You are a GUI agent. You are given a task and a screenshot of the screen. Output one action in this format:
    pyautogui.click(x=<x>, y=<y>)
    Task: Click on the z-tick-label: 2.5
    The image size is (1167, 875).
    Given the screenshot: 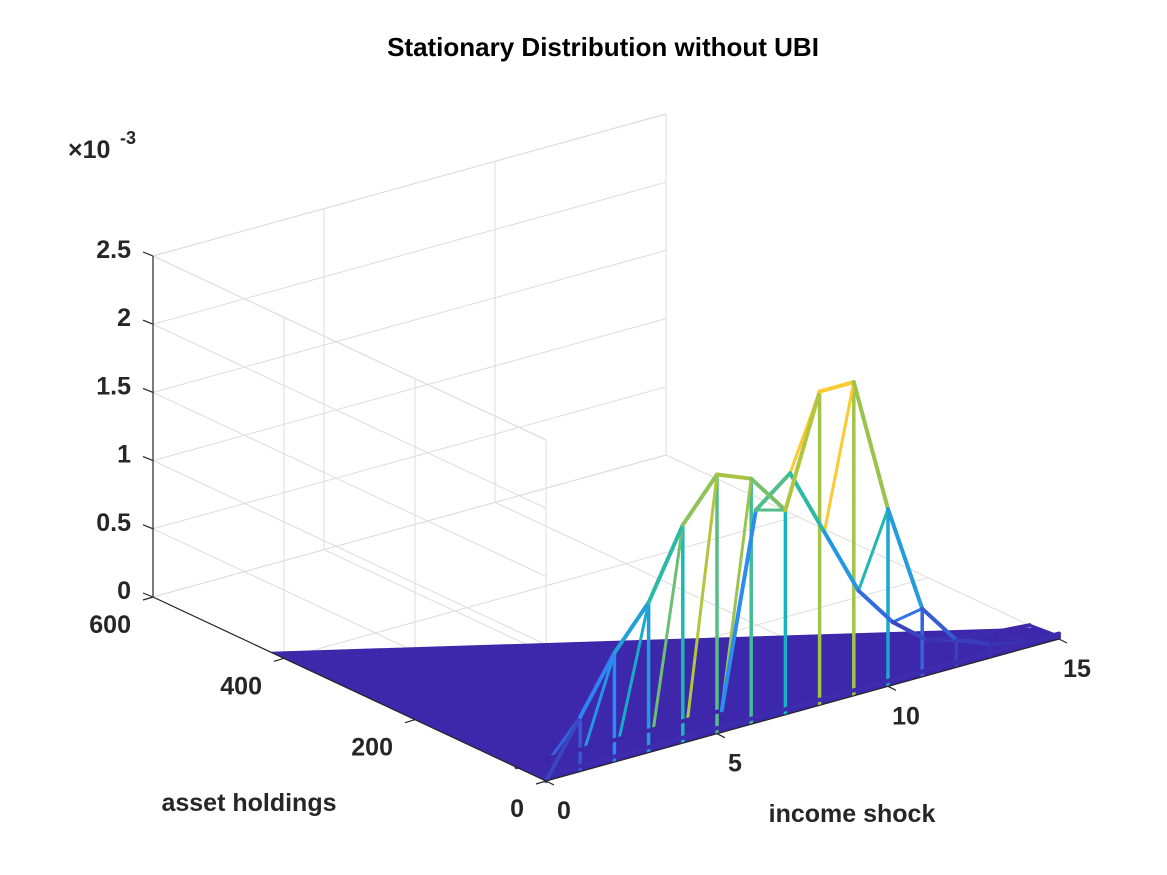 What is the action you would take?
    pyautogui.click(x=113, y=250)
    